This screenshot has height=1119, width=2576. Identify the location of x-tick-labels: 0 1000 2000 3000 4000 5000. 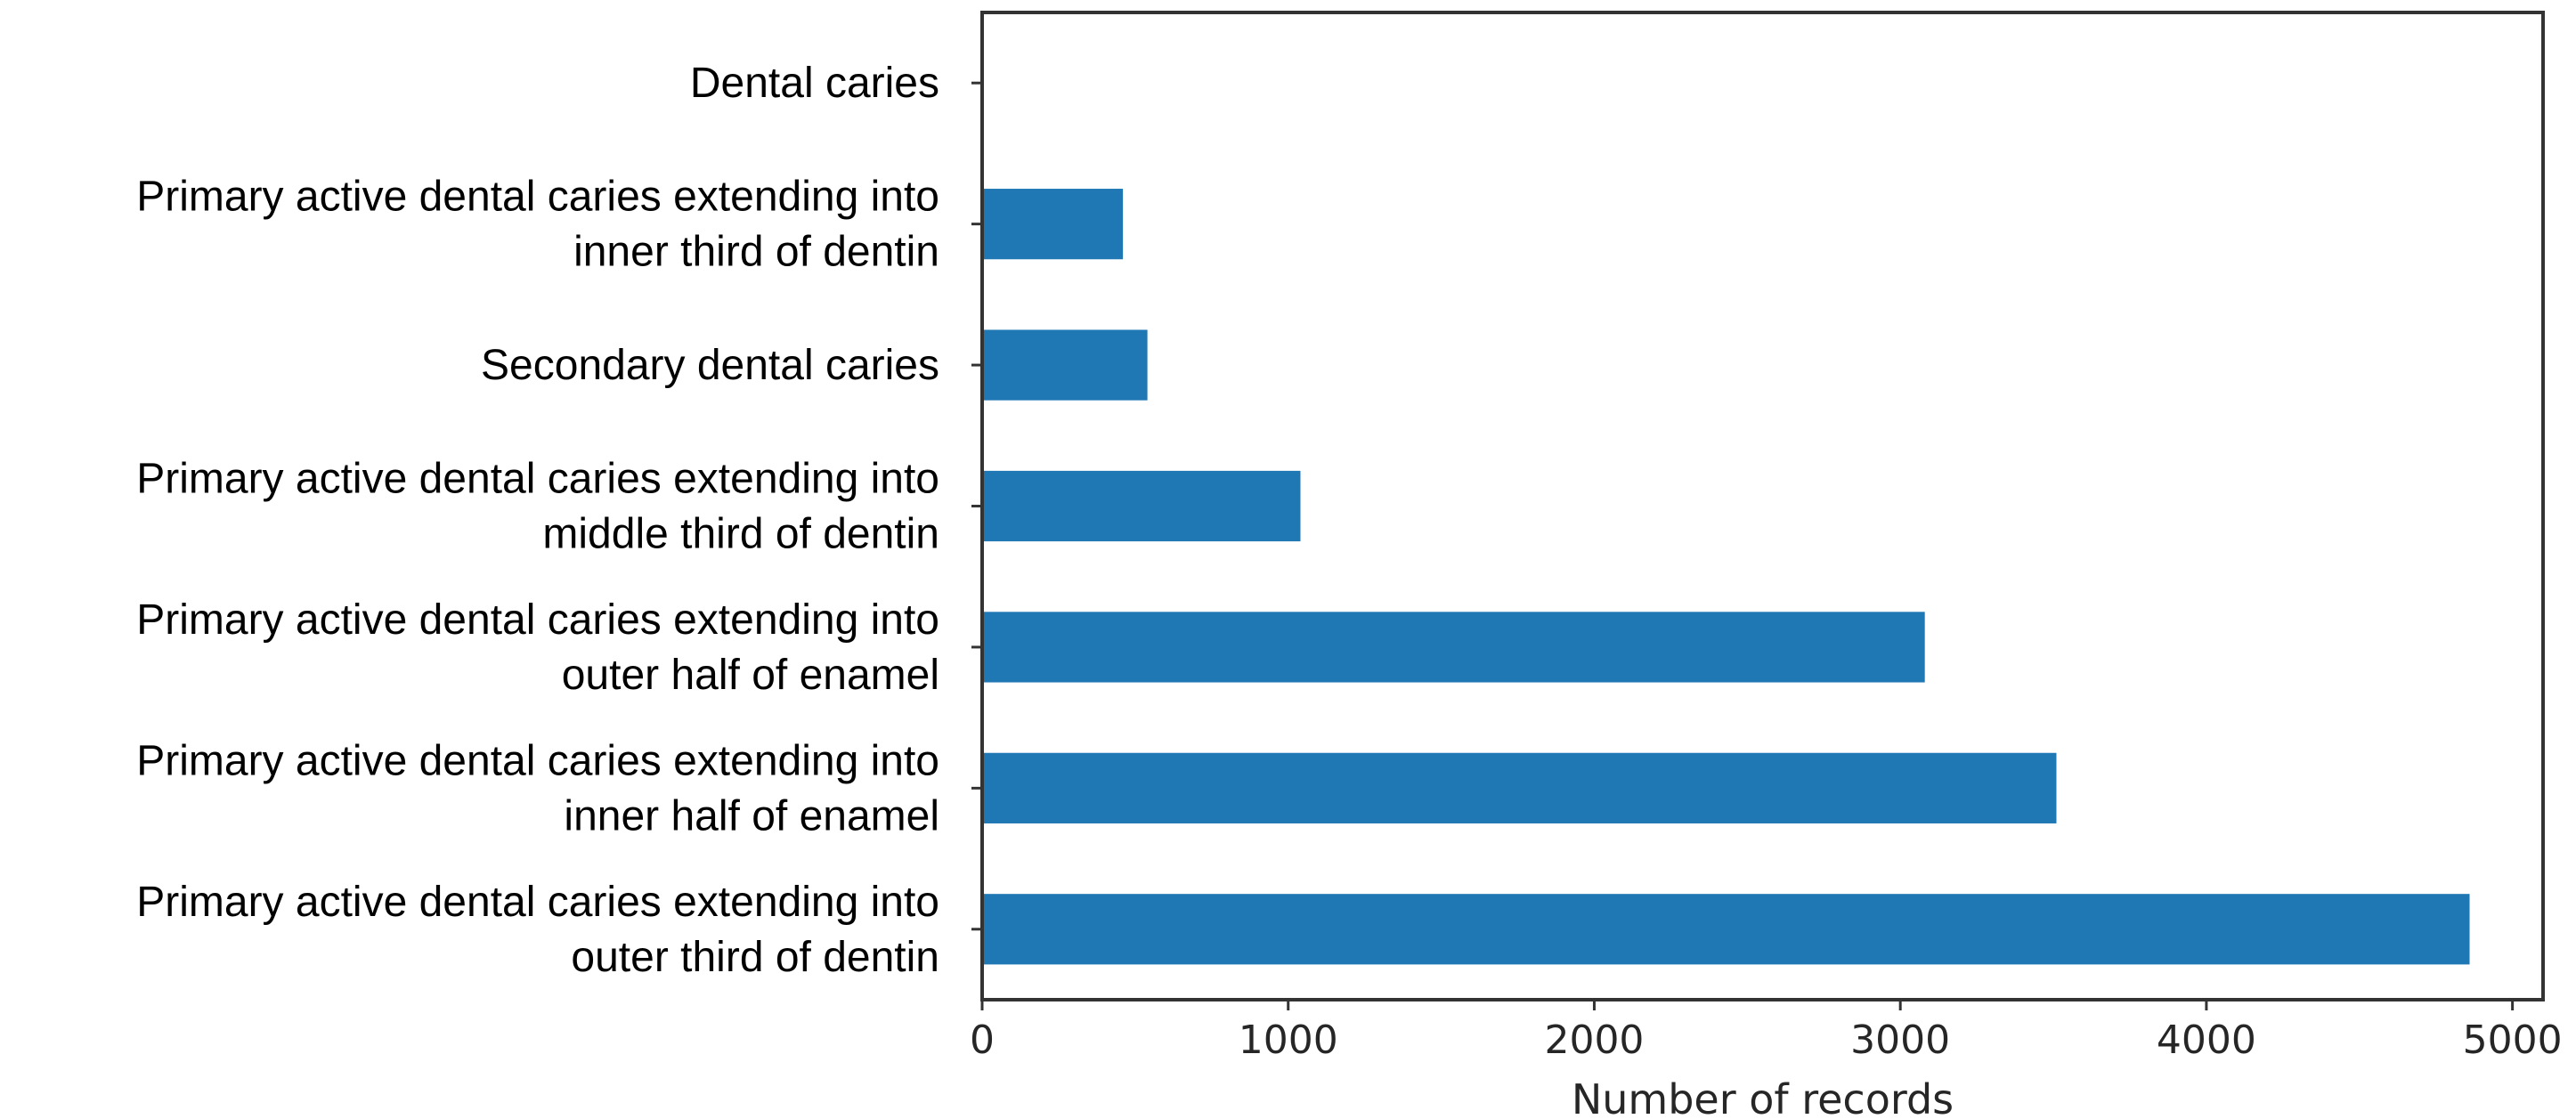
(1766, 1041).